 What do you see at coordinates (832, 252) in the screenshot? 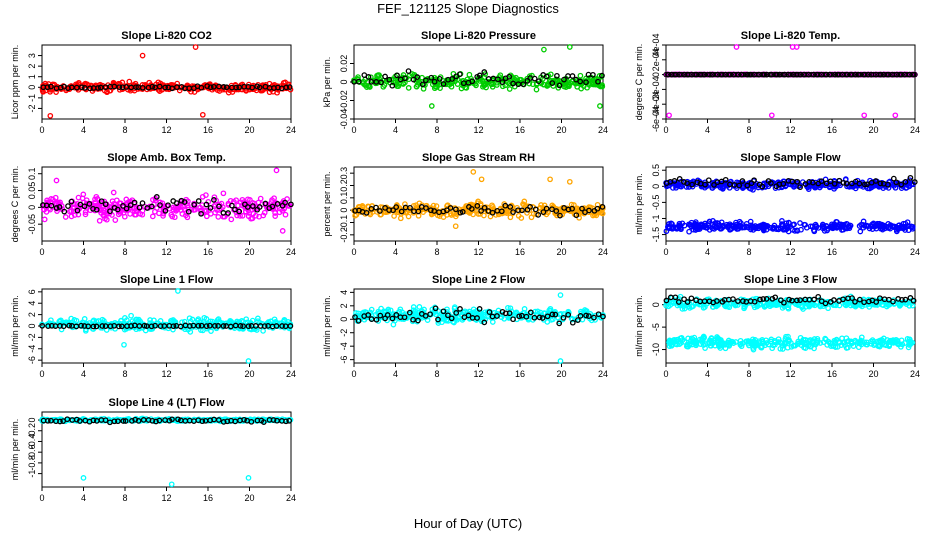
I see `x-tick-label: 16` at bounding box center [832, 252].